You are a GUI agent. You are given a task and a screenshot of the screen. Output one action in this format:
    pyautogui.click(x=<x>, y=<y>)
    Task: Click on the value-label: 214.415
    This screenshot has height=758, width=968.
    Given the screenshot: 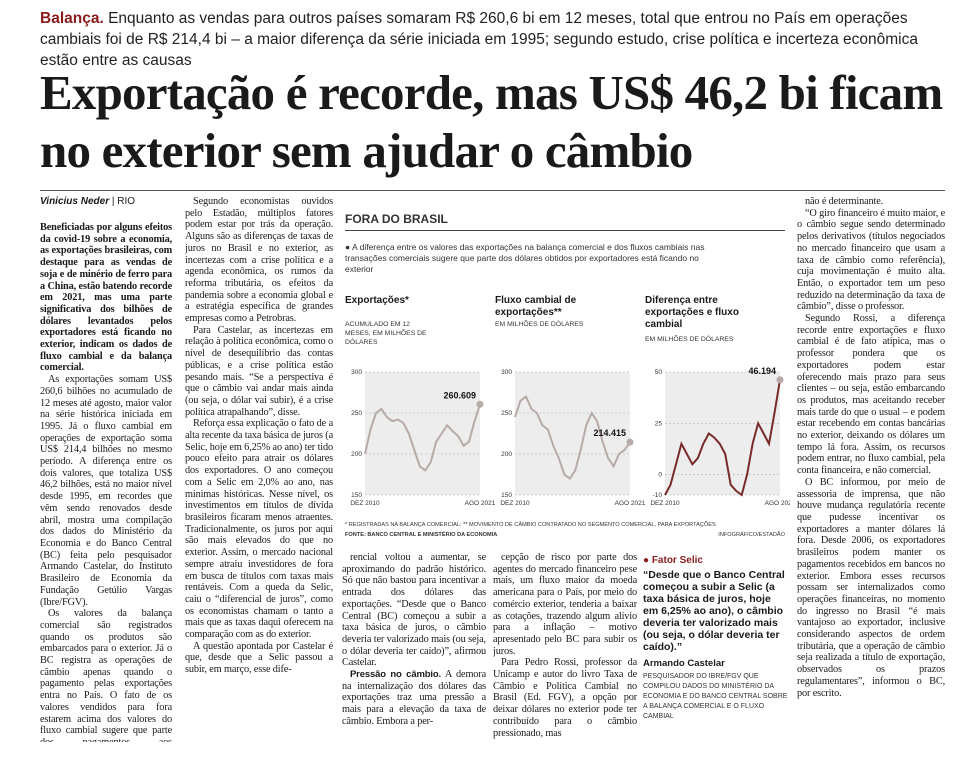 What is the action you would take?
    pyautogui.click(x=609, y=433)
    